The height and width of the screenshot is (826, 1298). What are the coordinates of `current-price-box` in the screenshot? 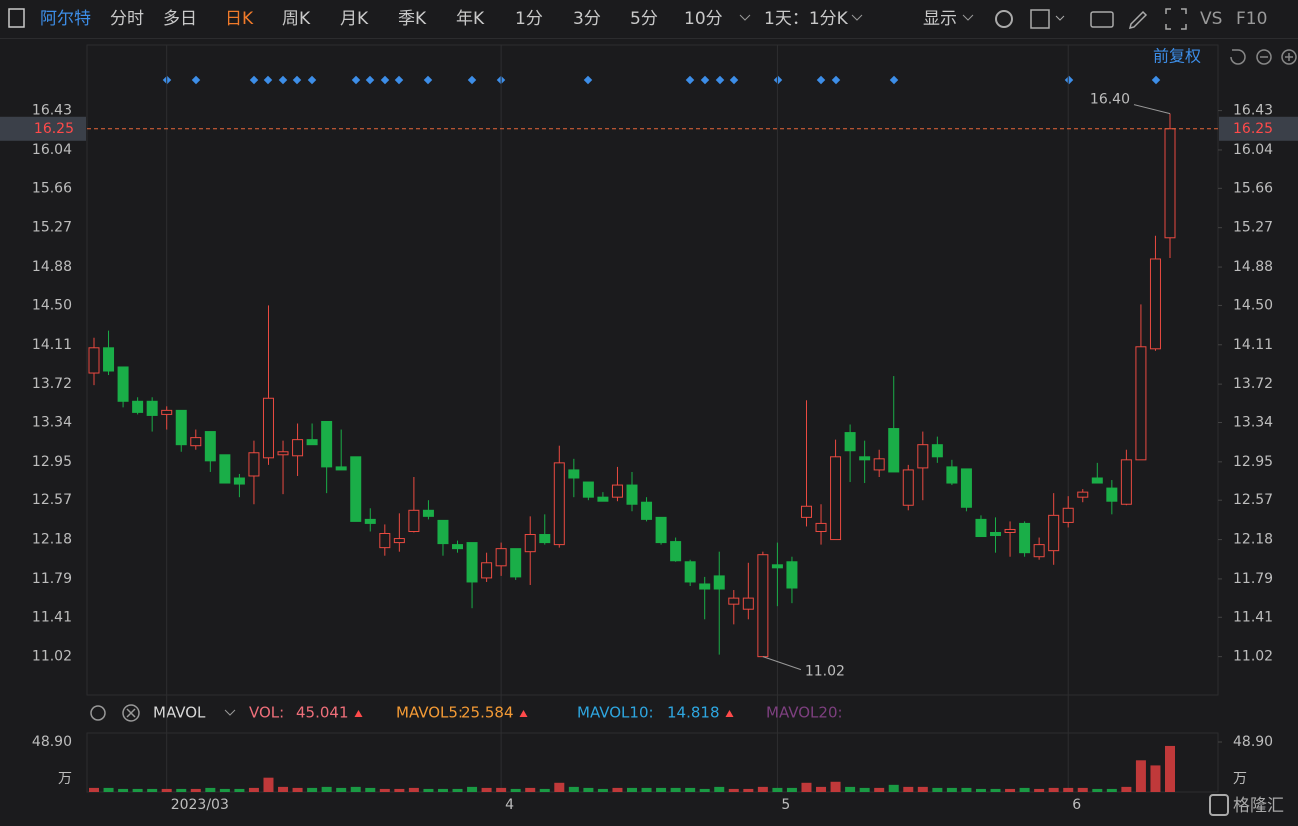 It's located at (43, 128).